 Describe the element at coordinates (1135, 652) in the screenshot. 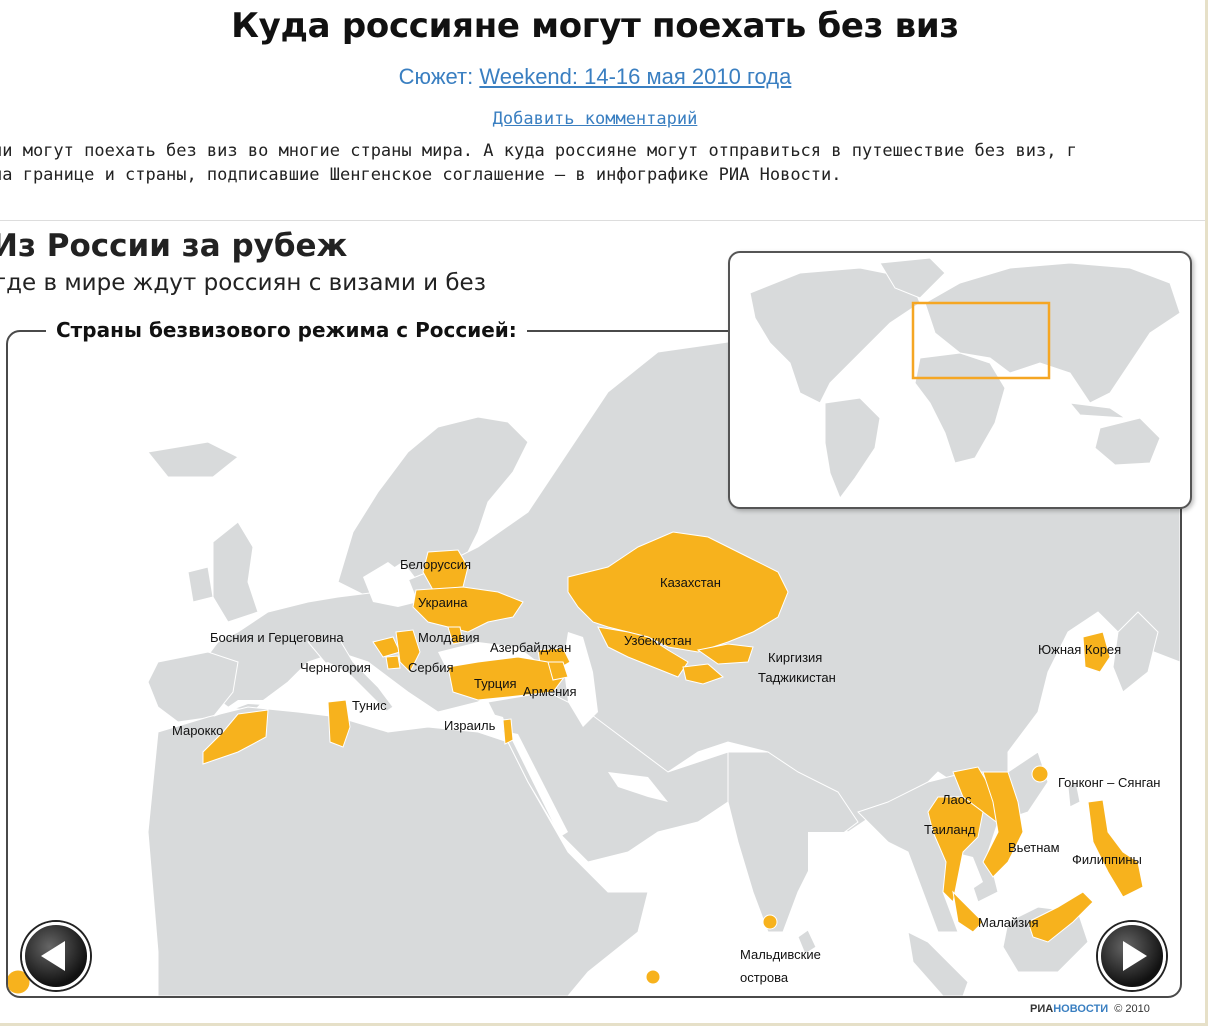

I see `land-japan` at that location.